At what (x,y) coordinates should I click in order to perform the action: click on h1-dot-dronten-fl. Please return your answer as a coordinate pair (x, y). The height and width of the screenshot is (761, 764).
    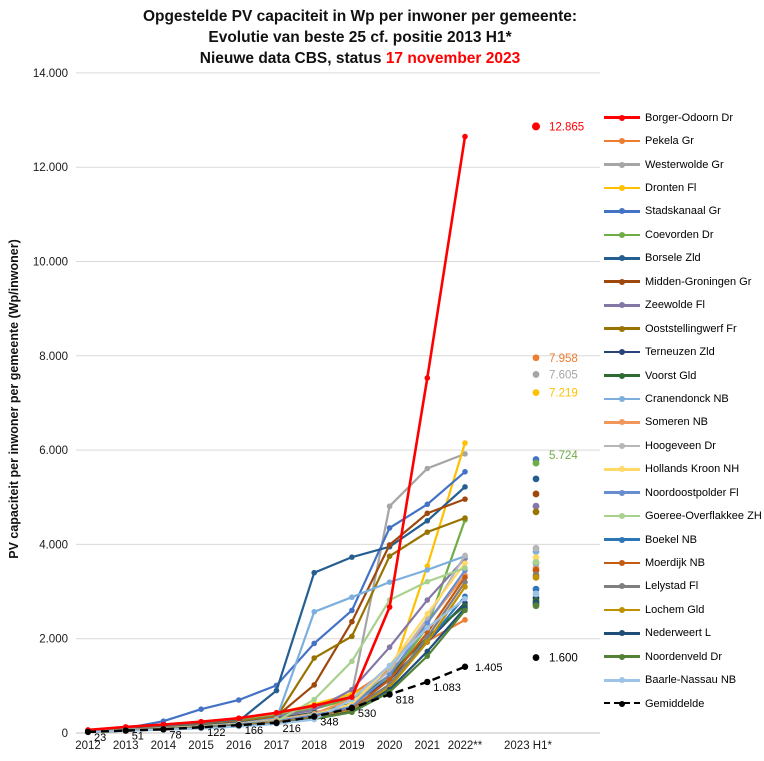
    Looking at the image, I should click on (536, 393).